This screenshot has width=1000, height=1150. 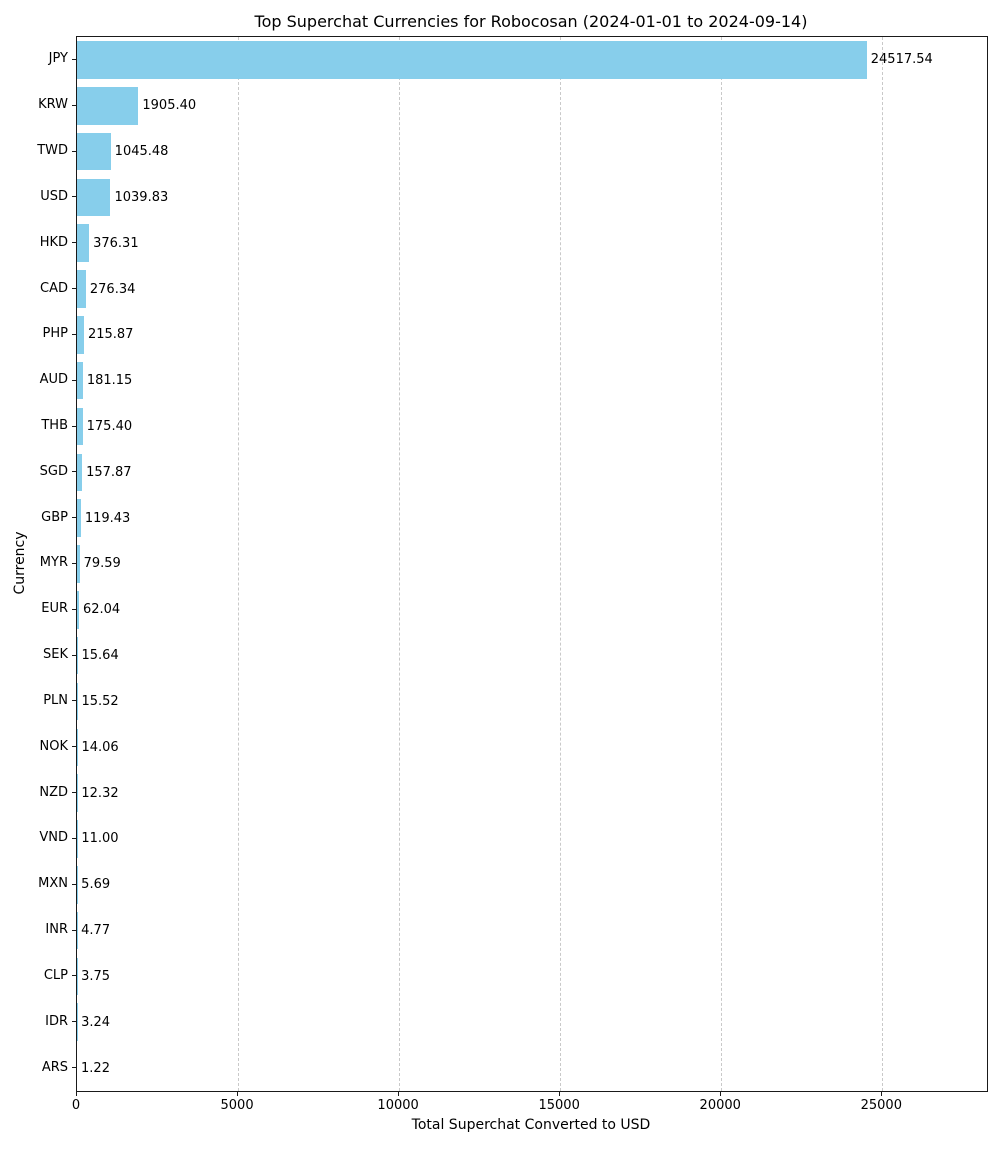 I want to click on y-tick-label: IDR, so click(x=56, y=1021).